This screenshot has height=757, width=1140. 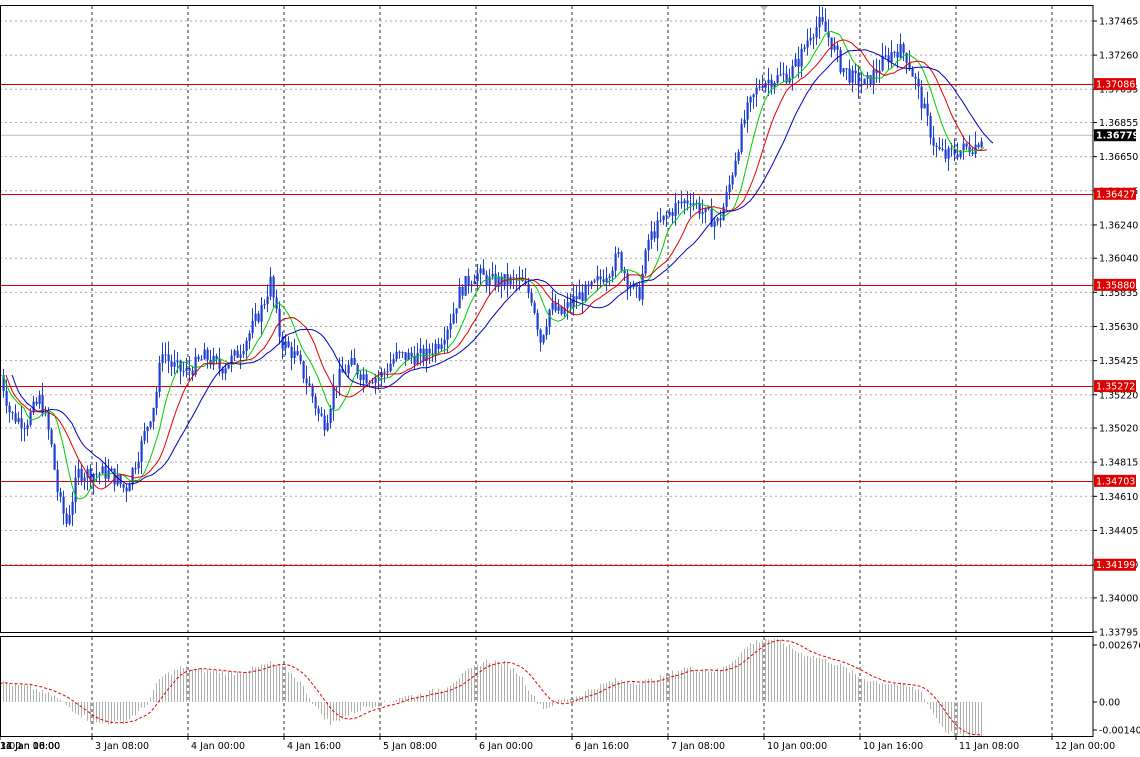 I want to click on time-tick-label: 10 Jan 00:00, so click(x=797, y=746).